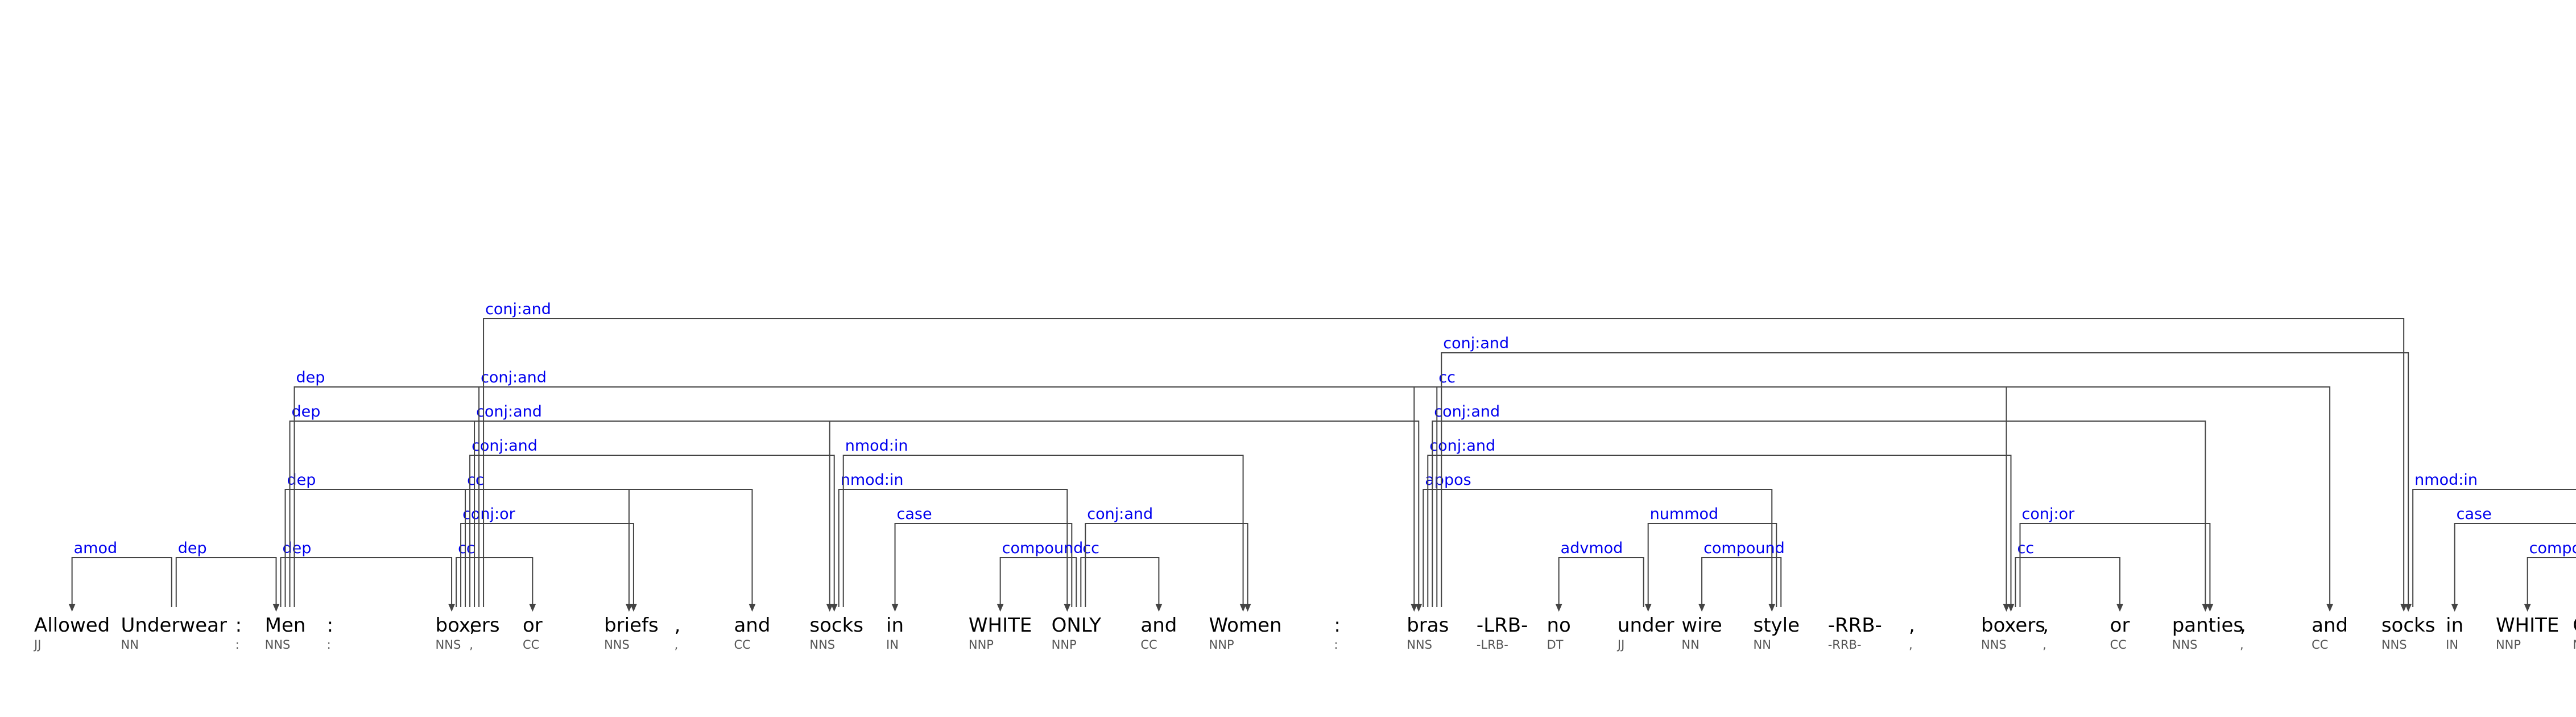 Image resolution: width=2576 pixels, height=717 pixels. Describe the element at coordinates (1245, 625) in the screenshot. I see `token-word: Women` at that location.